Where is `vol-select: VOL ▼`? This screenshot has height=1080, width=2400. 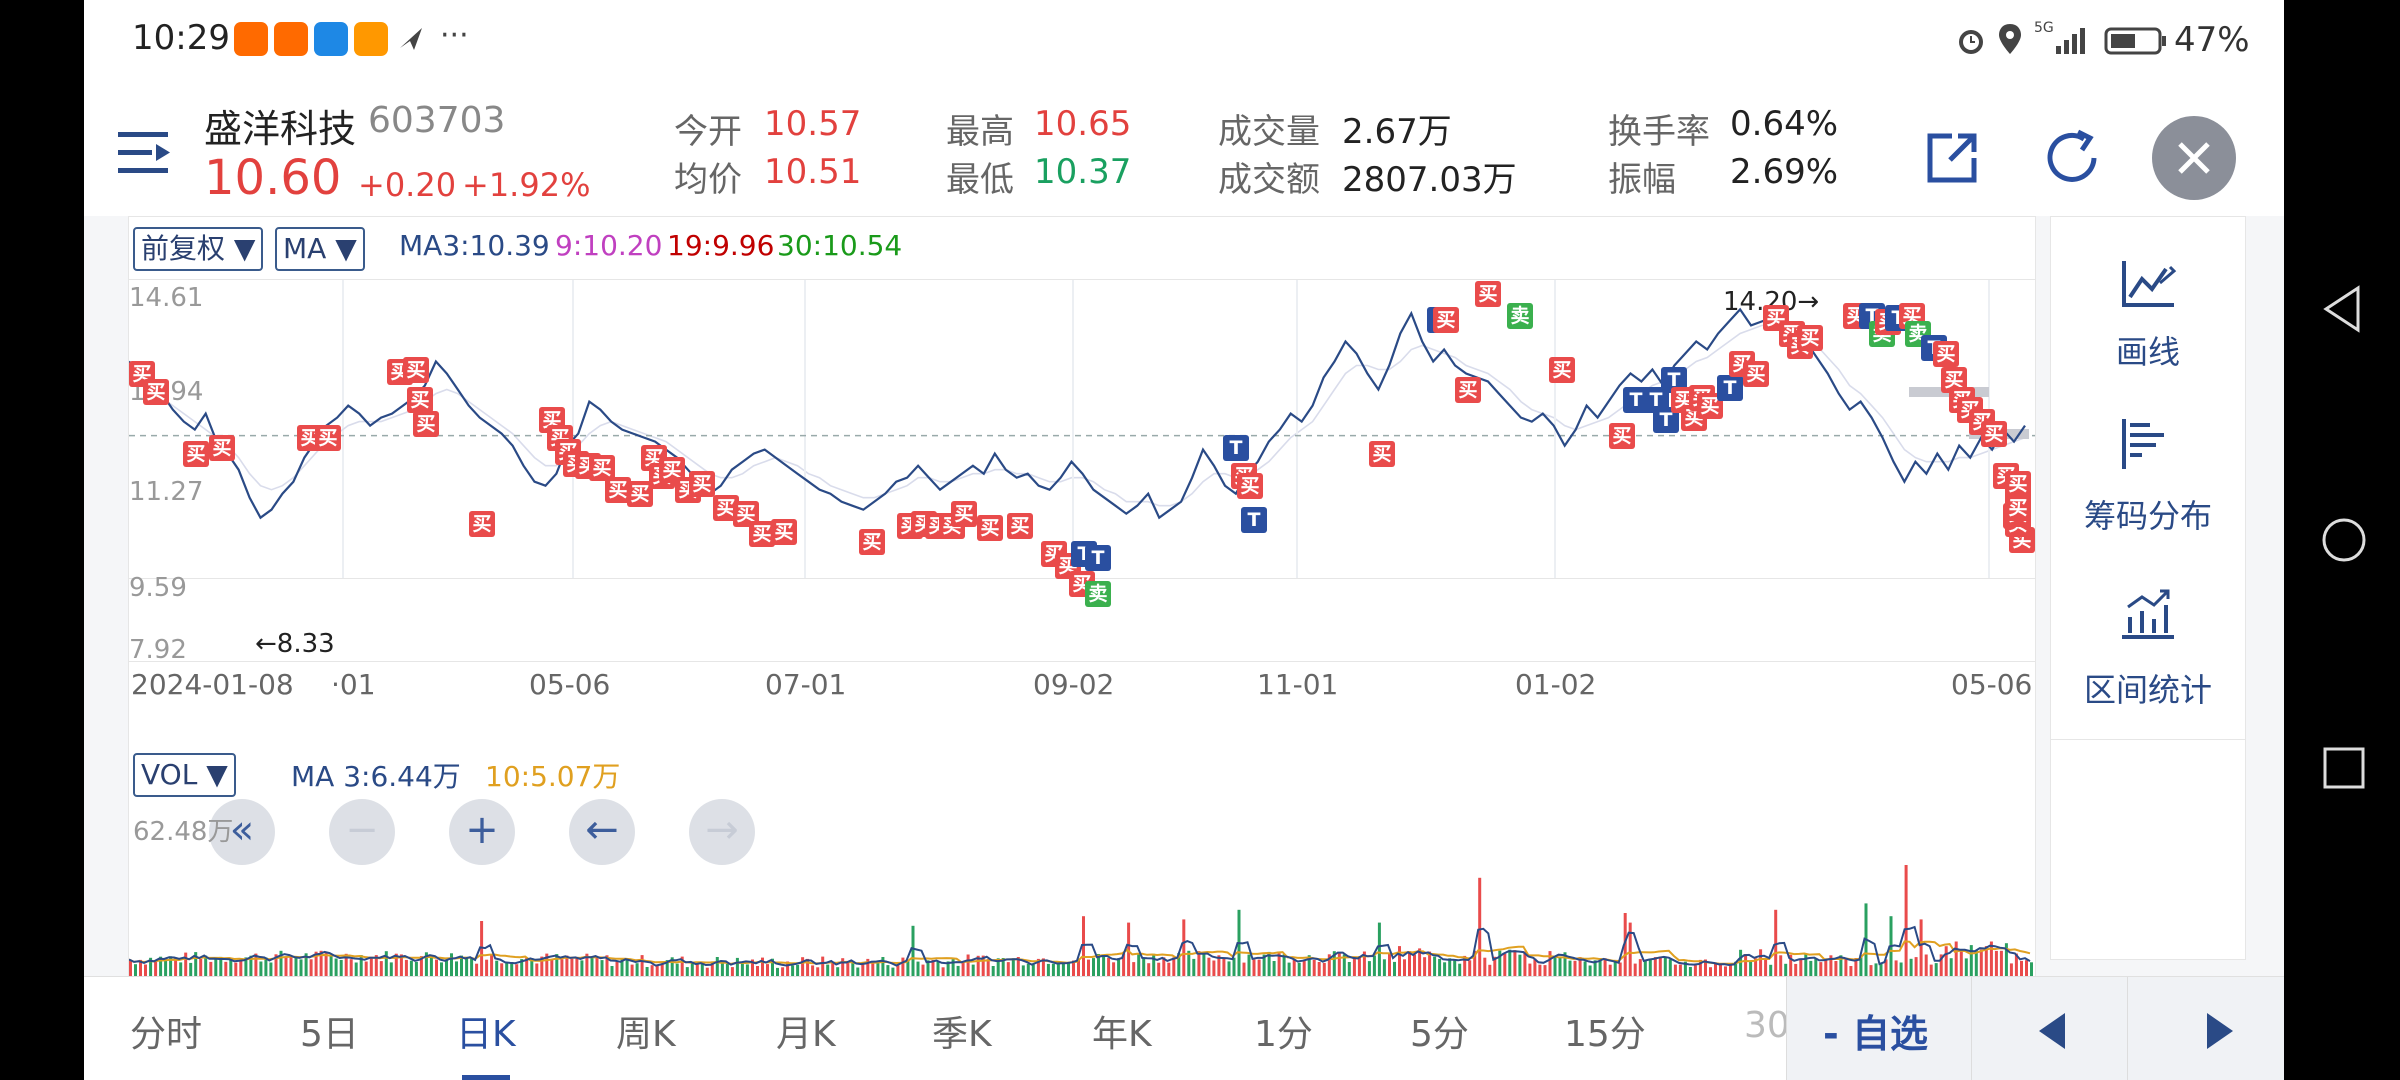
vol-select: VOL ▼ is located at coordinates (184, 775).